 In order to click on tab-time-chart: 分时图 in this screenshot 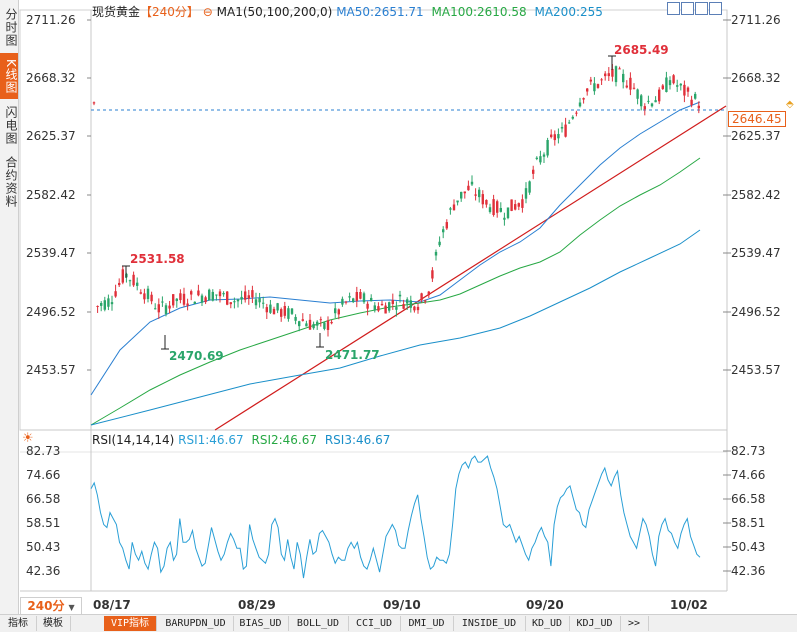, I will do `click(11, 27)`.